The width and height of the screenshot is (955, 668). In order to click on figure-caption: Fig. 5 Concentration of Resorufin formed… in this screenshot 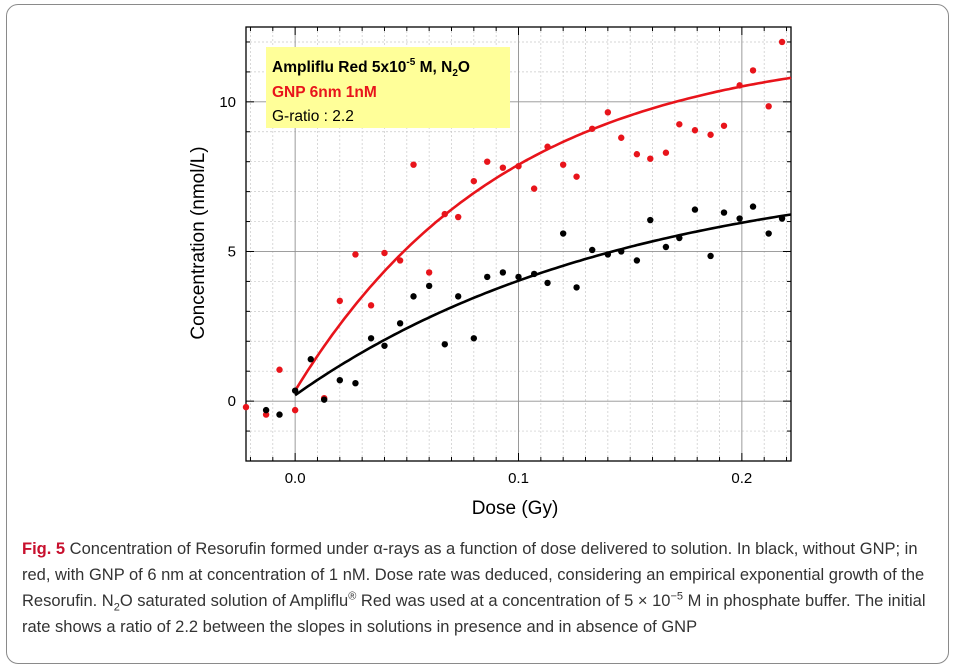, I will do `click(474, 588)`.